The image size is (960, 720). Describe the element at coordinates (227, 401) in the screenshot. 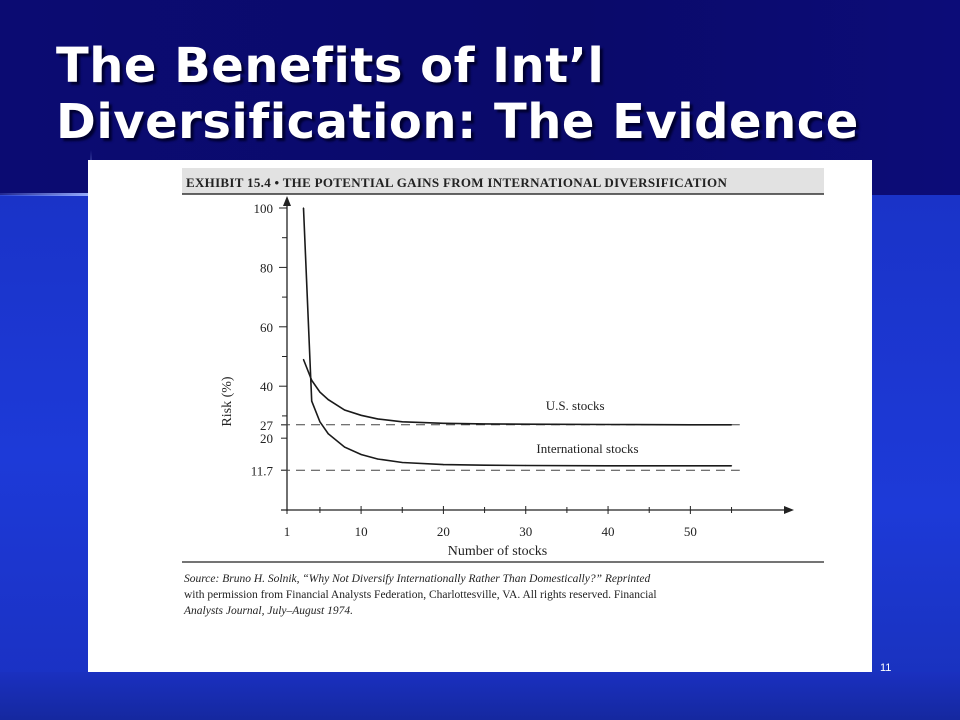

I see `y-axis-label: Risk (%)` at that location.